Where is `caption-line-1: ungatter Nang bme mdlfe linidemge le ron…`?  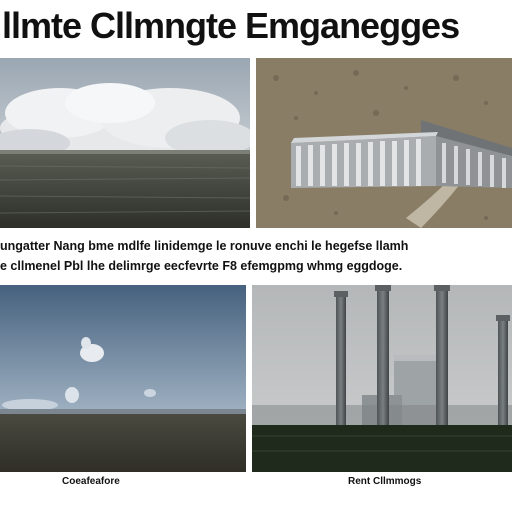
caption-line-1: ungatter Nang bme mdlfe linidemge le ron… is located at coordinates (204, 246).